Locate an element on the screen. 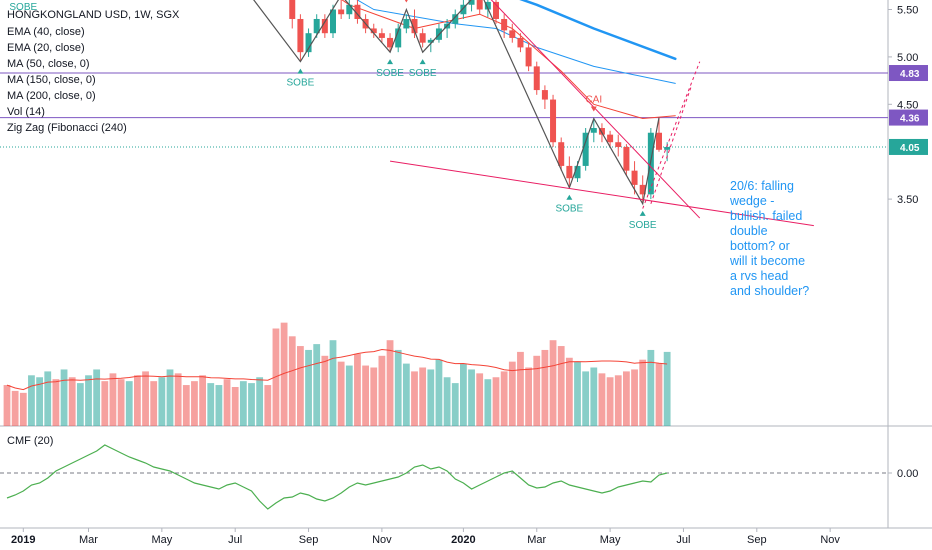 The image size is (932, 550). legend-symbol: HONGKONGLAND USD, 1W, SGX is located at coordinates (93, 15).